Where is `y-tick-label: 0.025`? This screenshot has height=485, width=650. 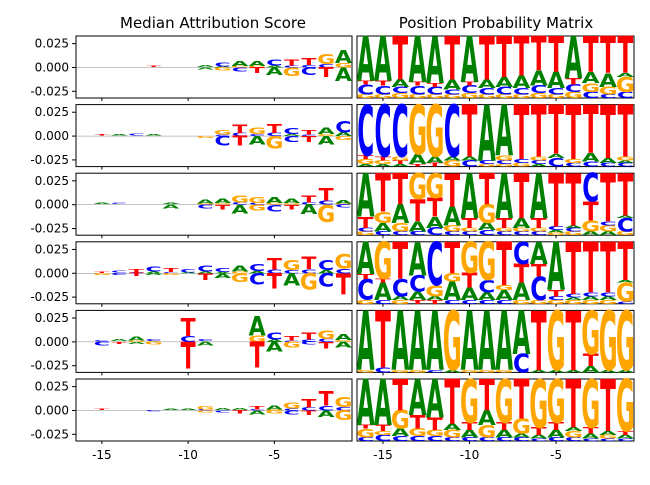
y-tick-label: 0.025 is located at coordinates (52, 387).